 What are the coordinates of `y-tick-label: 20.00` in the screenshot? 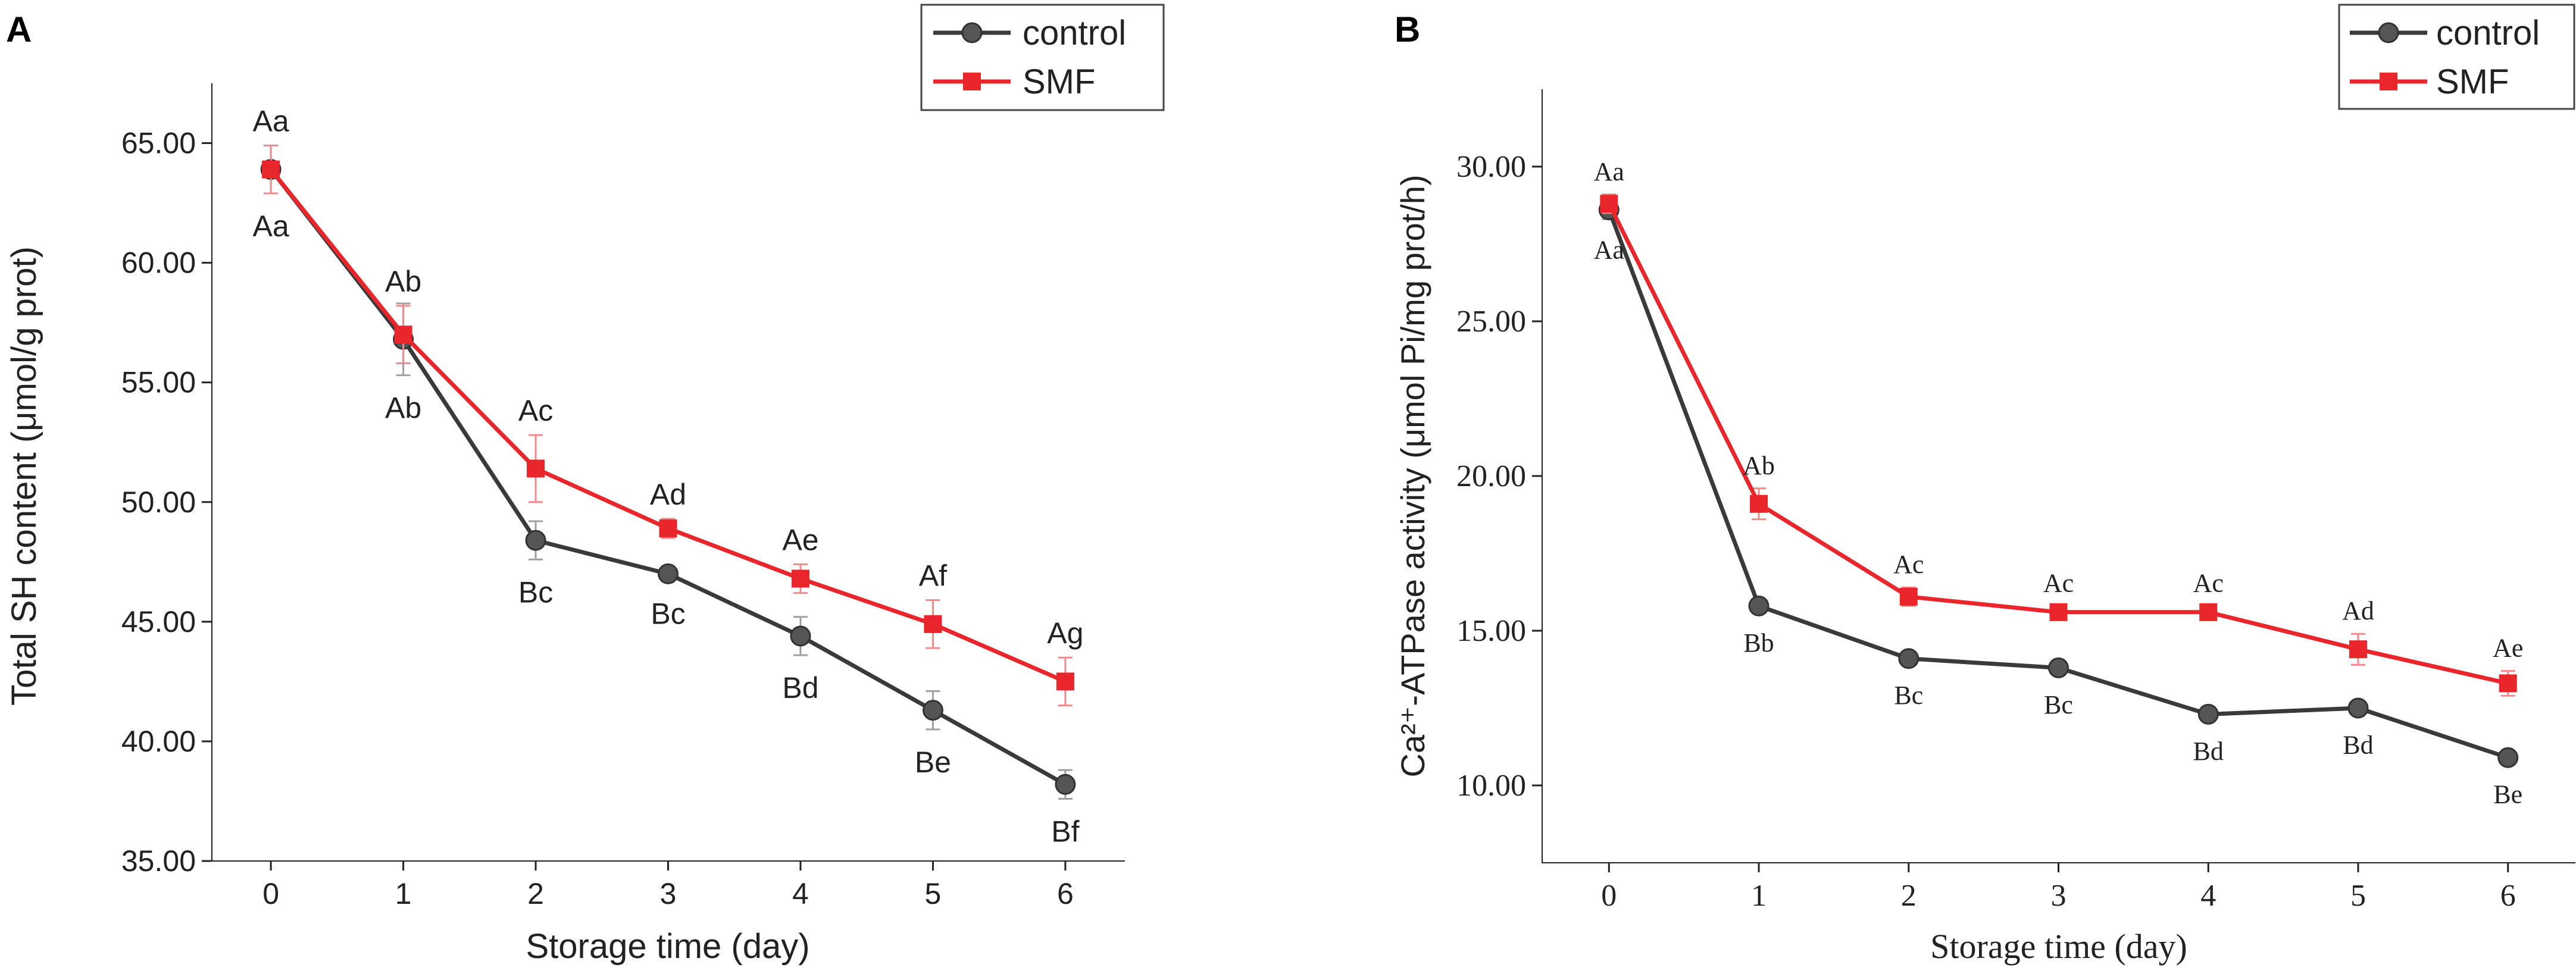 It's located at (1491, 476).